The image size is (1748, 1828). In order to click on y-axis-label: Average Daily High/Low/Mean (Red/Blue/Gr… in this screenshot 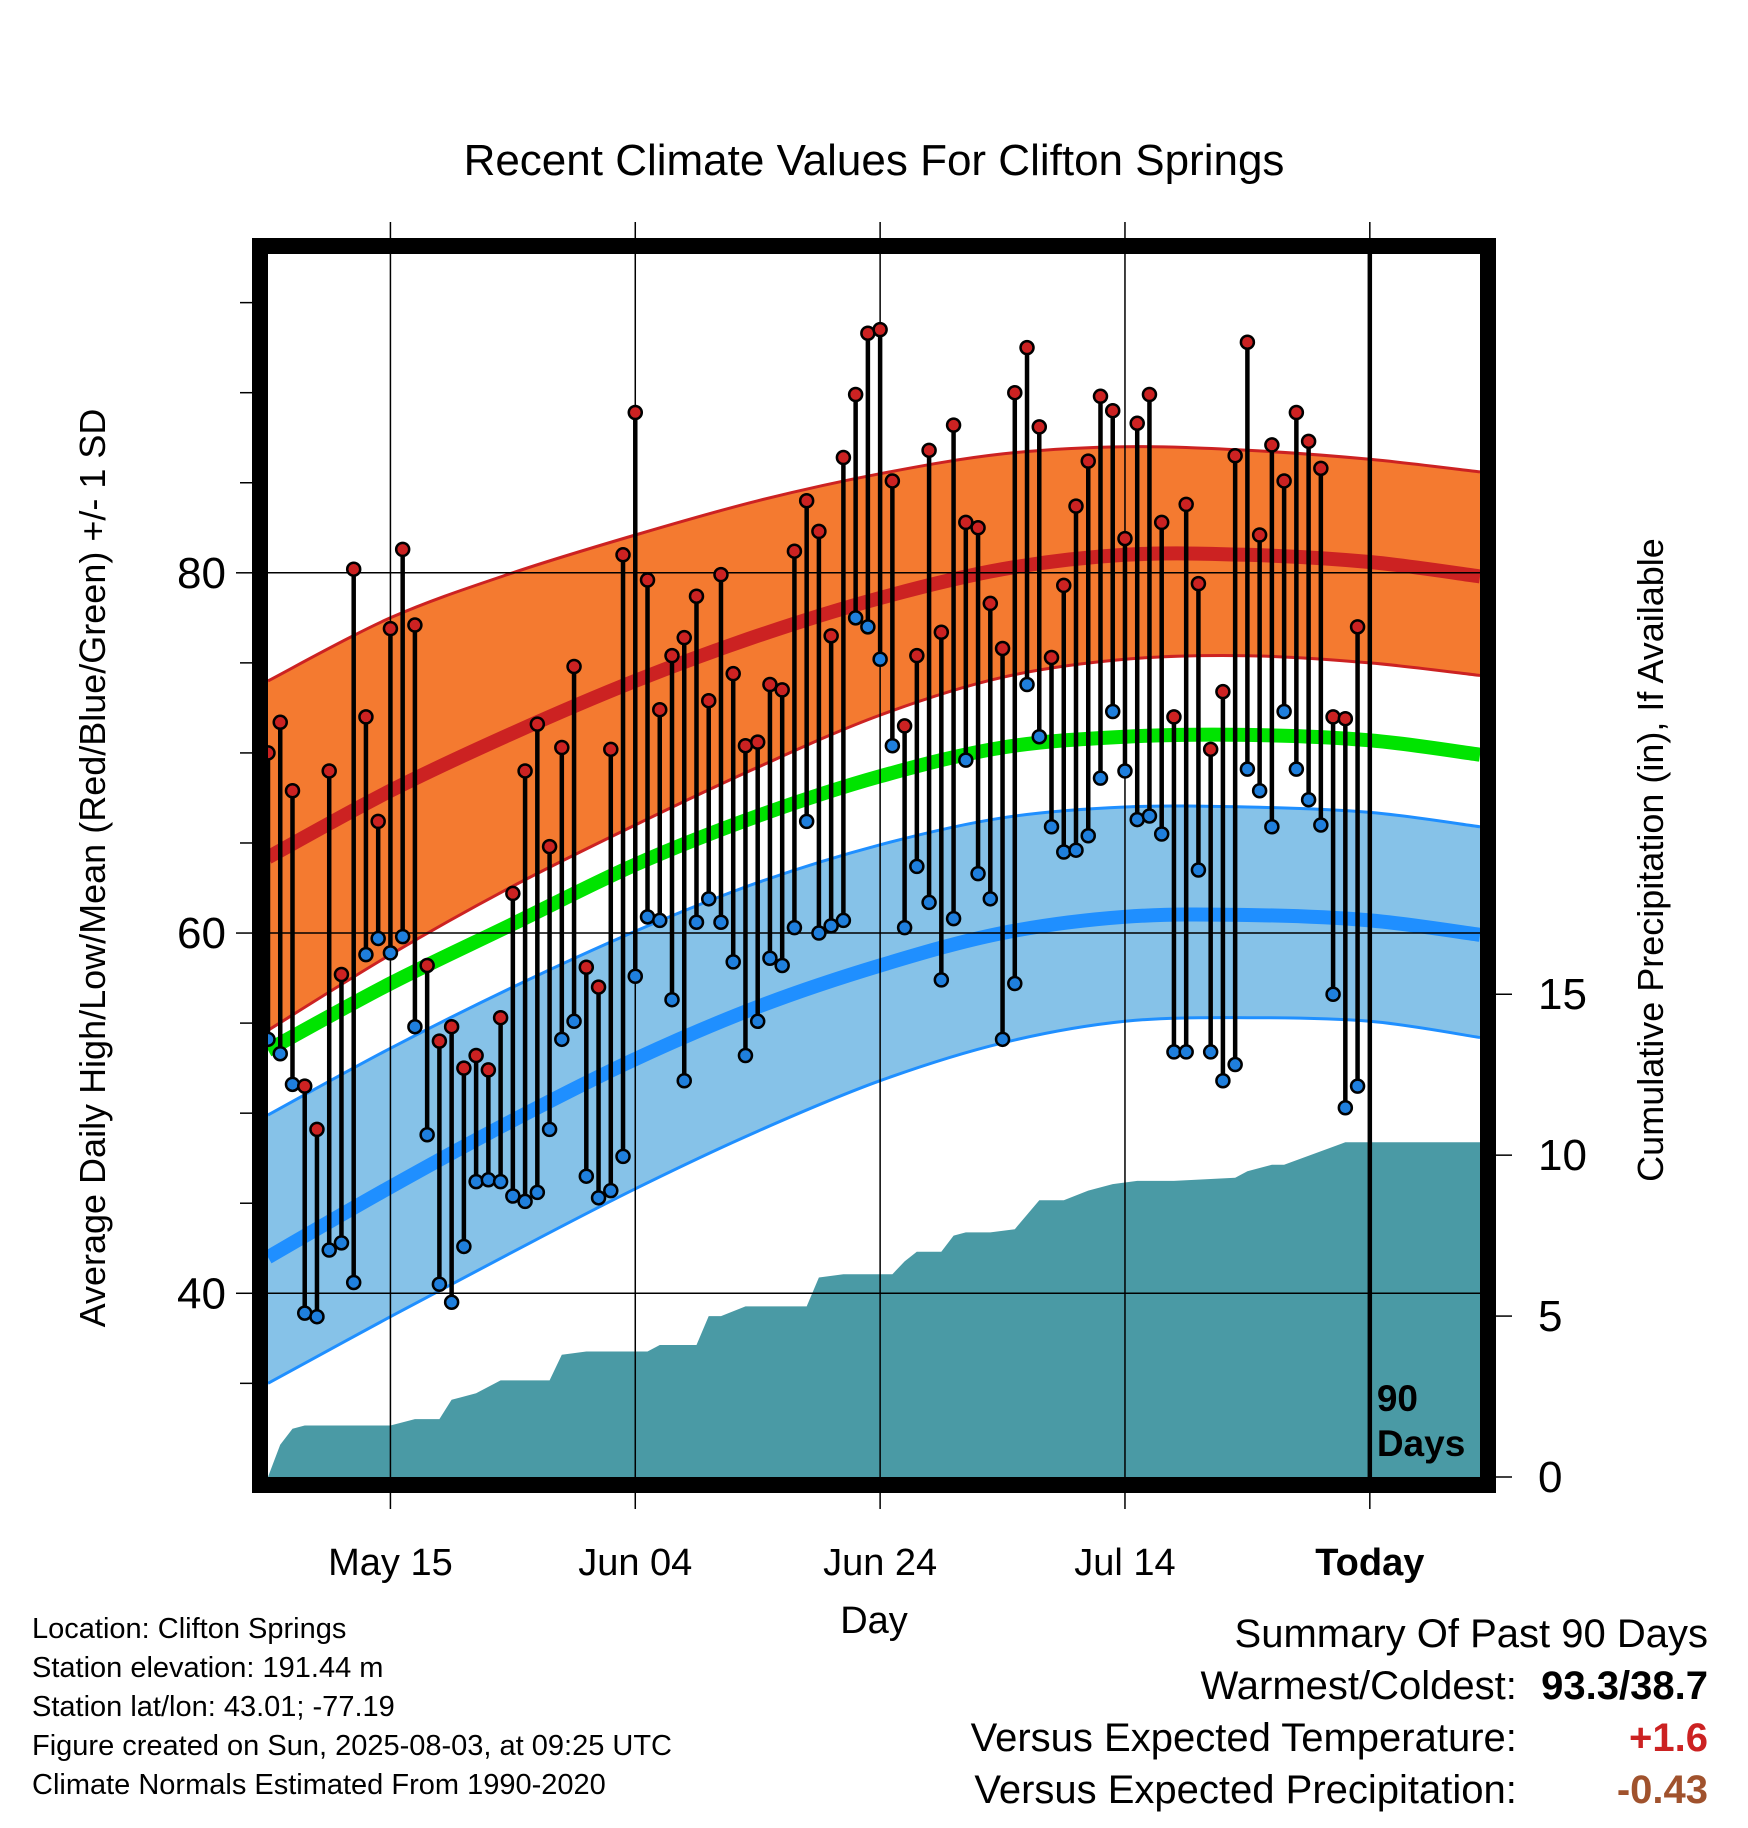, I will do `click(92, 868)`.